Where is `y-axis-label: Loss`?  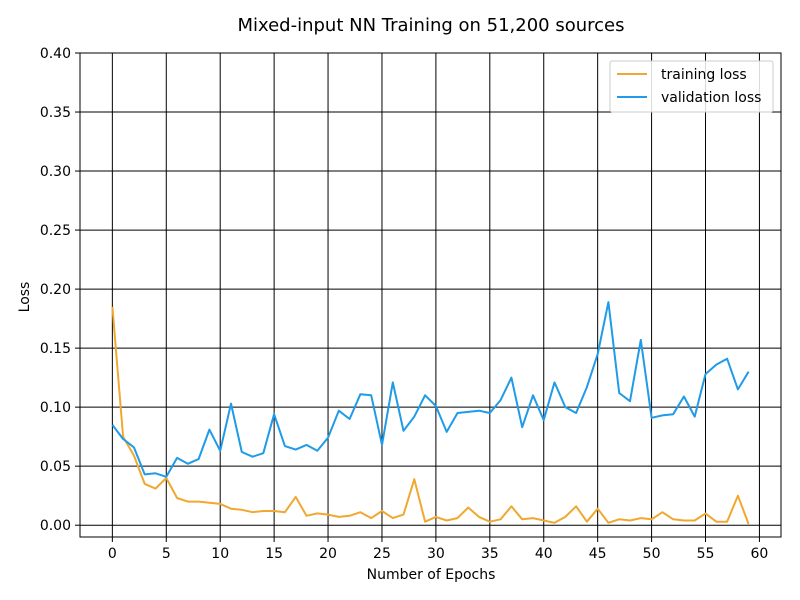
y-axis-label: Loss is located at coordinates (25, 297).